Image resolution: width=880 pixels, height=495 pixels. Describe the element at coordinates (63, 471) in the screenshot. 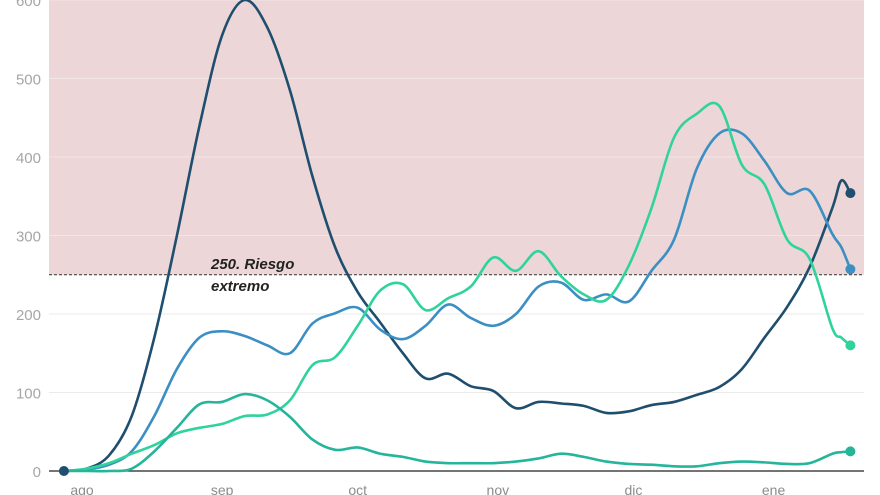

I see `series-start-point` at that location.